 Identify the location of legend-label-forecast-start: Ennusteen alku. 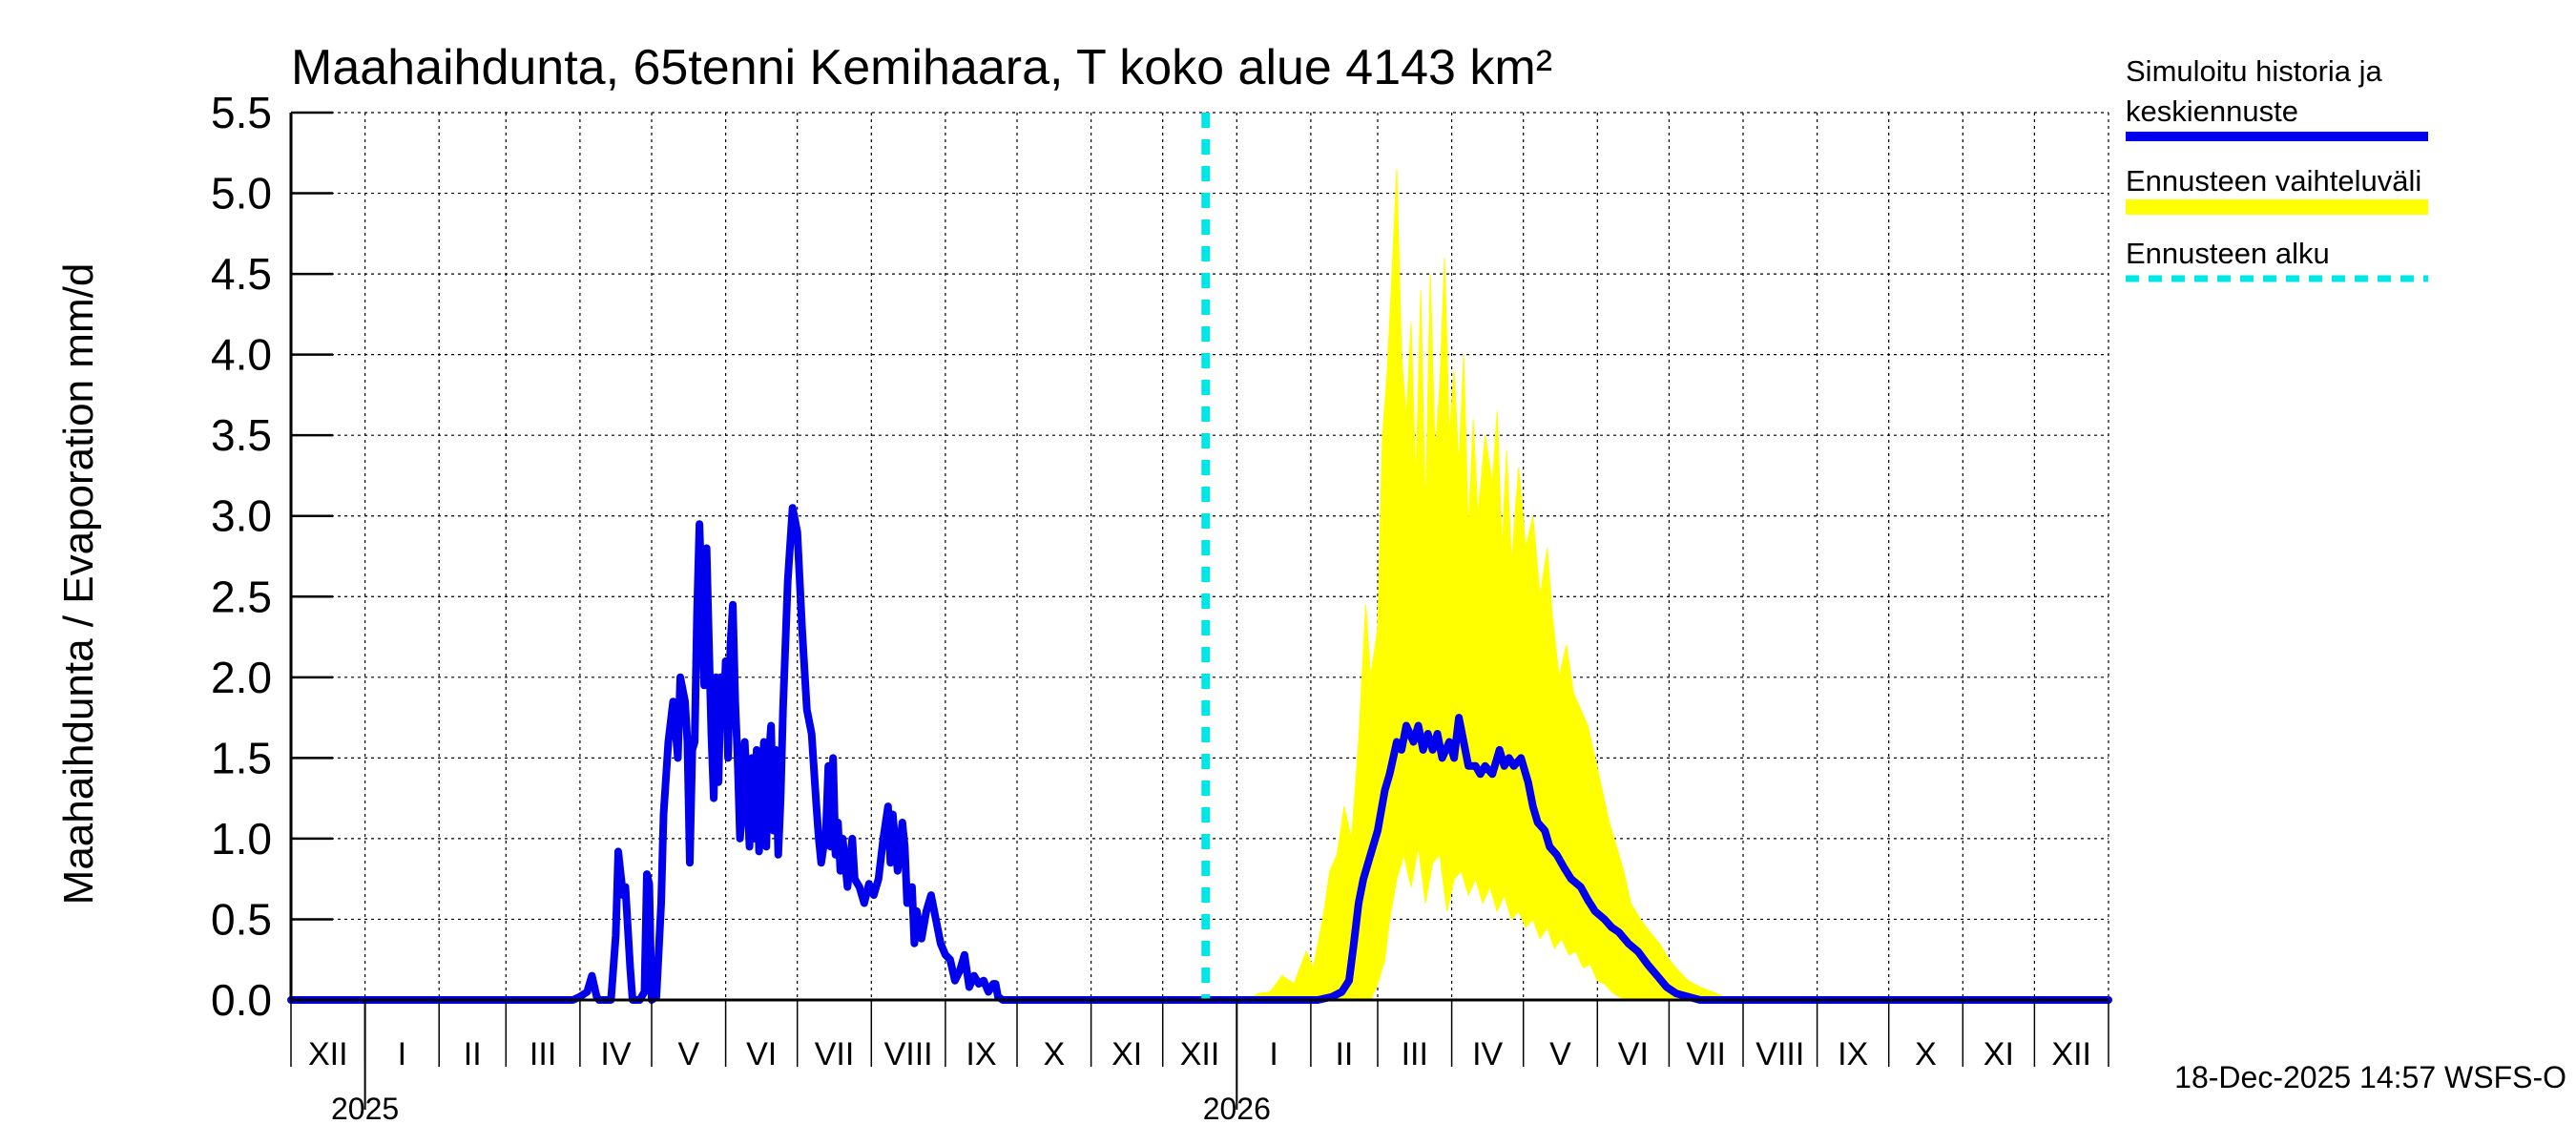
(2228, 254).